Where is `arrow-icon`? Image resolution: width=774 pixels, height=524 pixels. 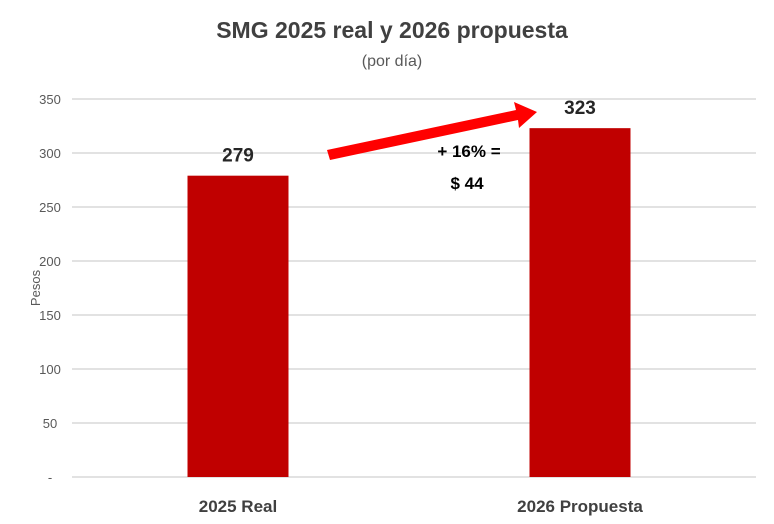
arrow-icon is located at coordinates (432, 131).